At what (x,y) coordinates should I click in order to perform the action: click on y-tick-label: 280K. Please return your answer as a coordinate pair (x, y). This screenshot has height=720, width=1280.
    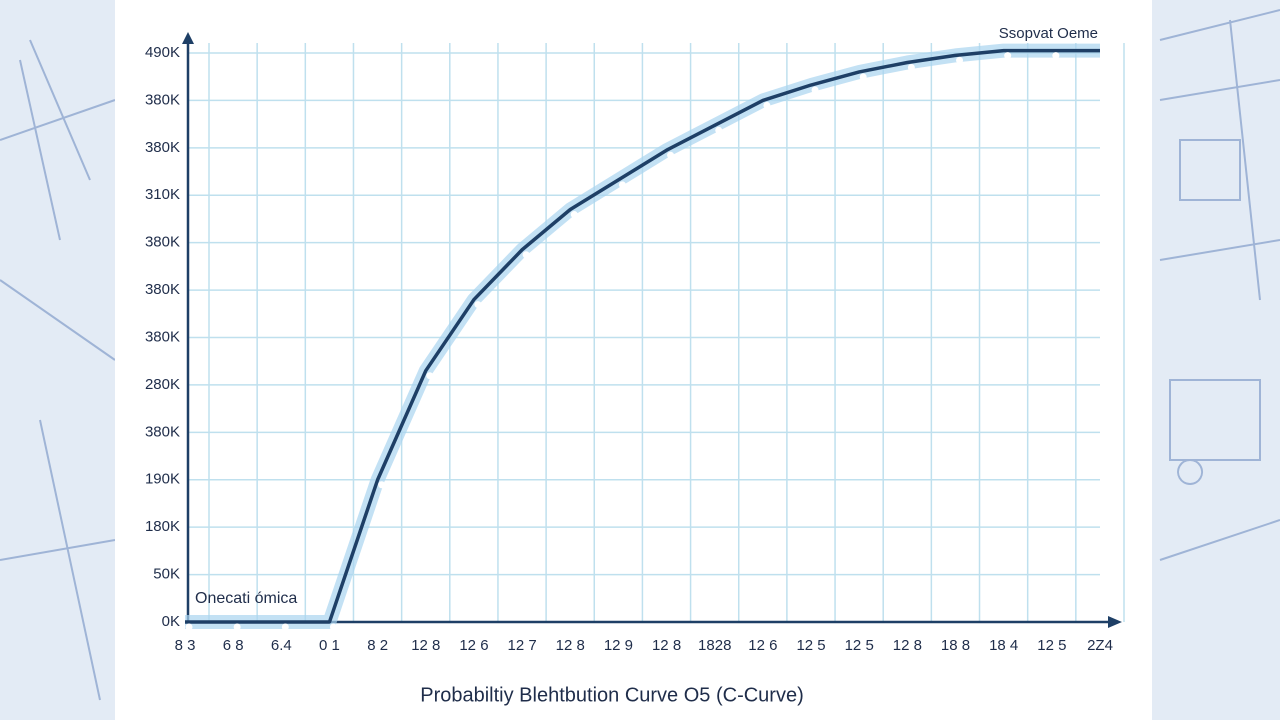
    Looking at the image, I should click on (162, 384).